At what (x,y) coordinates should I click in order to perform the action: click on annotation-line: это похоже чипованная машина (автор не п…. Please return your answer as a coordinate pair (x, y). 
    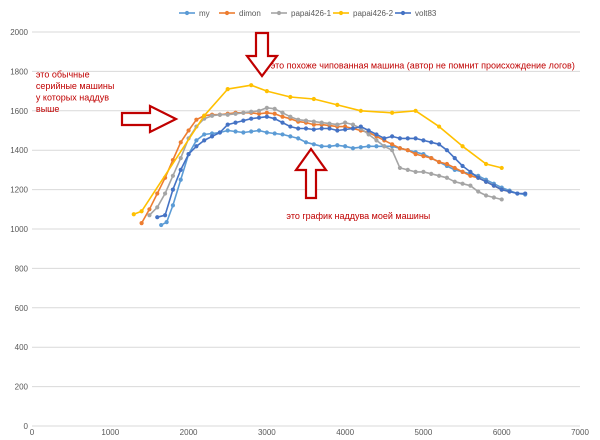
    Looking at the image, I should click on (423, 65).